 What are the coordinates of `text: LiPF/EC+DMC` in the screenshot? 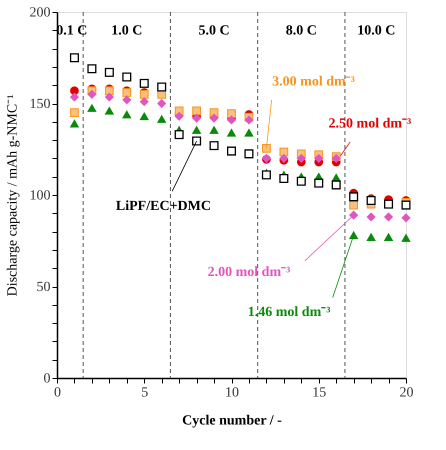 It's located at (163, 206).